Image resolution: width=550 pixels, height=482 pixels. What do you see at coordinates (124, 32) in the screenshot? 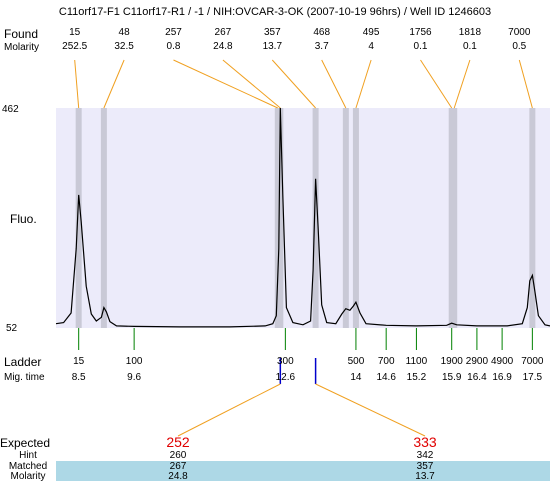
I see `found-peak-size: 48` at bounding box center [124, 32].